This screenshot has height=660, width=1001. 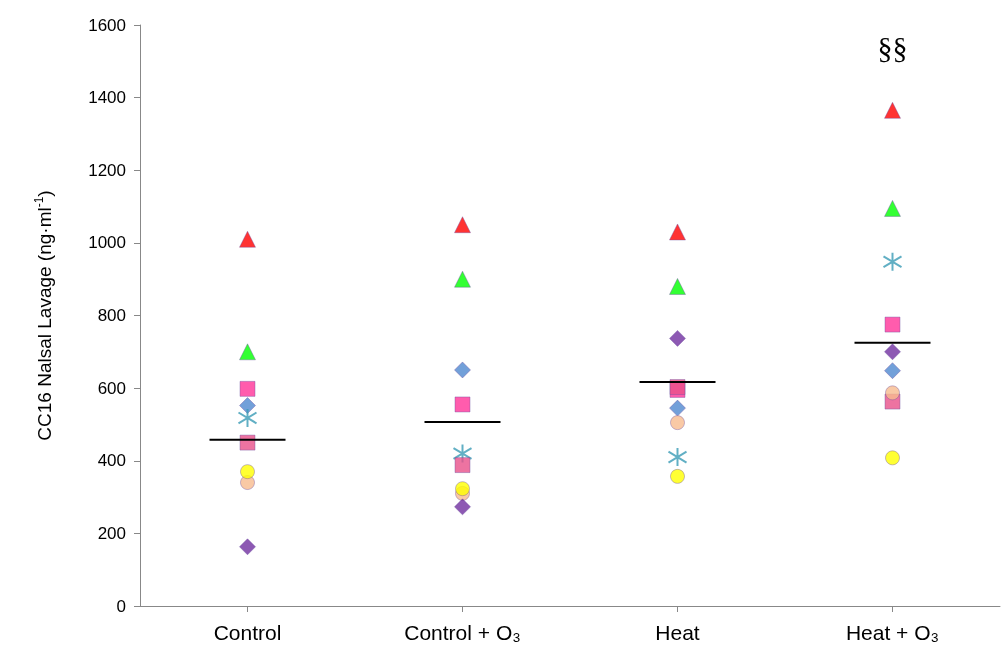 I want to click on y-tick-label: 1000, so click(x=107, y=243).